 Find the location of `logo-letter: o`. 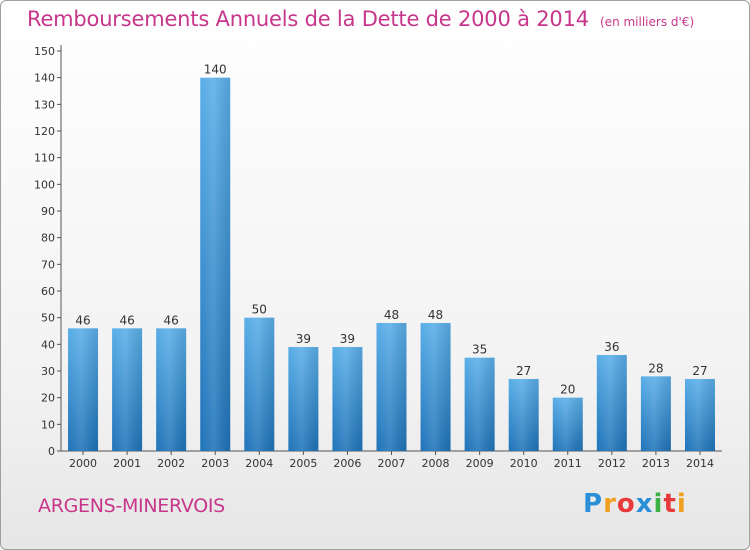

logo-letter: o is located at coordinates (626, 504).